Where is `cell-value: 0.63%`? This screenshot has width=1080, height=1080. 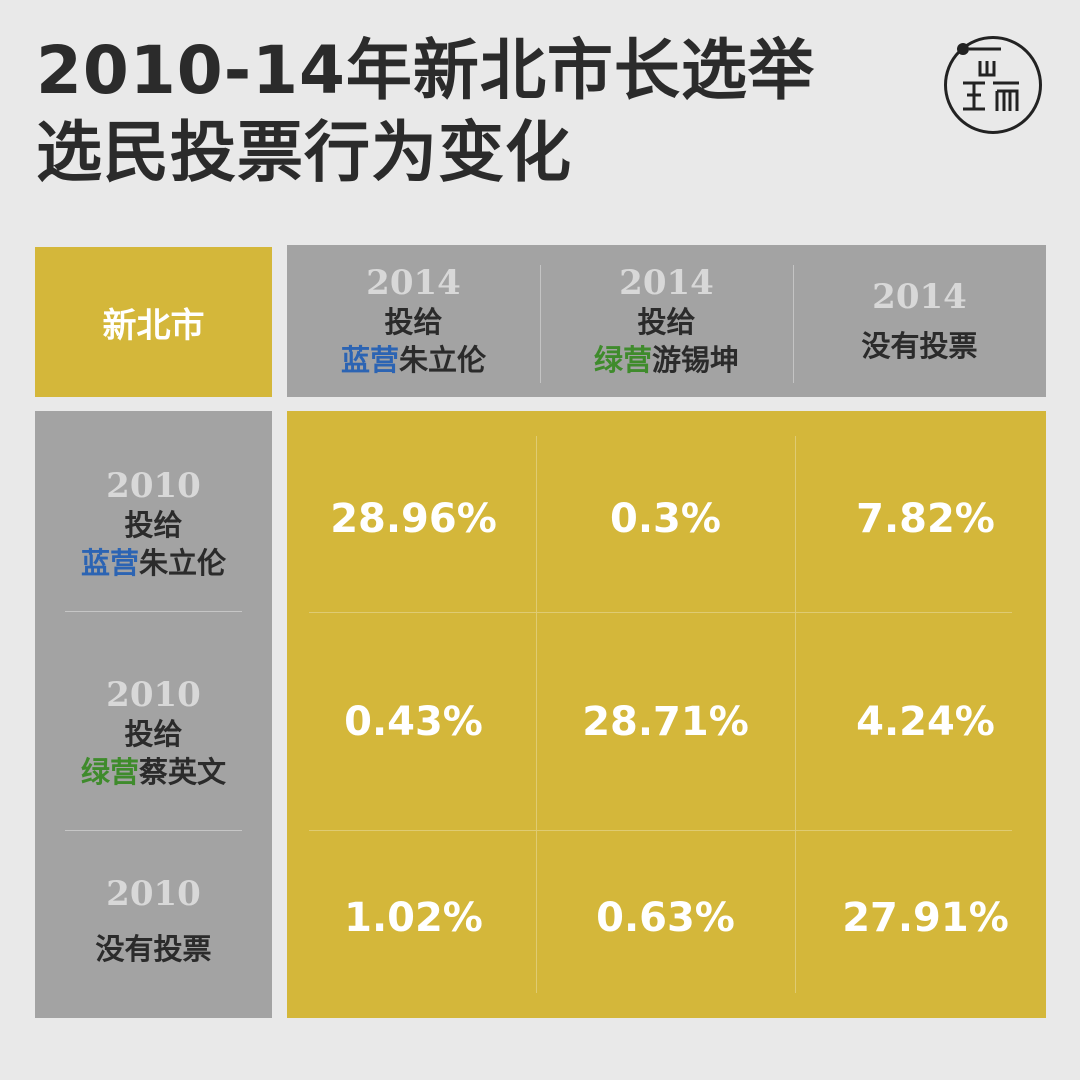
cell-value: 0.63% is located at coordinates (665, 918).